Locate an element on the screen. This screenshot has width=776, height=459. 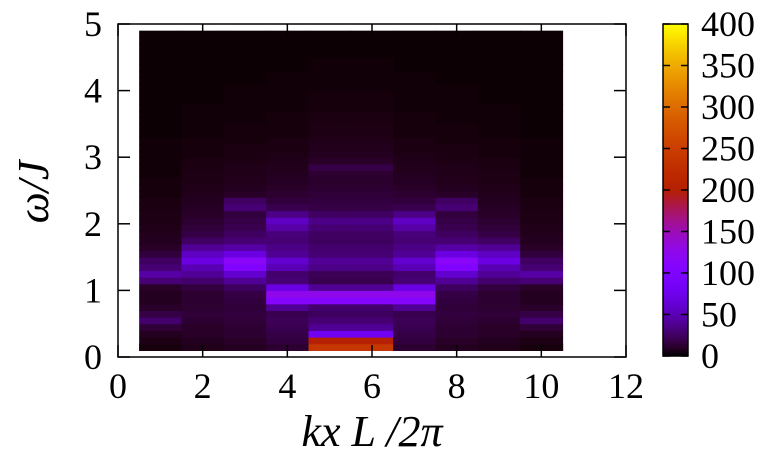
colorbar-tick-label: 200 is located at coordinates (728, 190).